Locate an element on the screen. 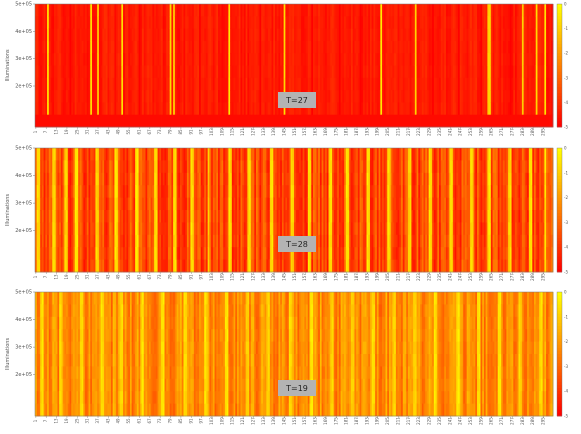 Image resolution: width=581 pixels, height=434 pixels. x-tick-label: 55 is located at coordinates (128, 132).